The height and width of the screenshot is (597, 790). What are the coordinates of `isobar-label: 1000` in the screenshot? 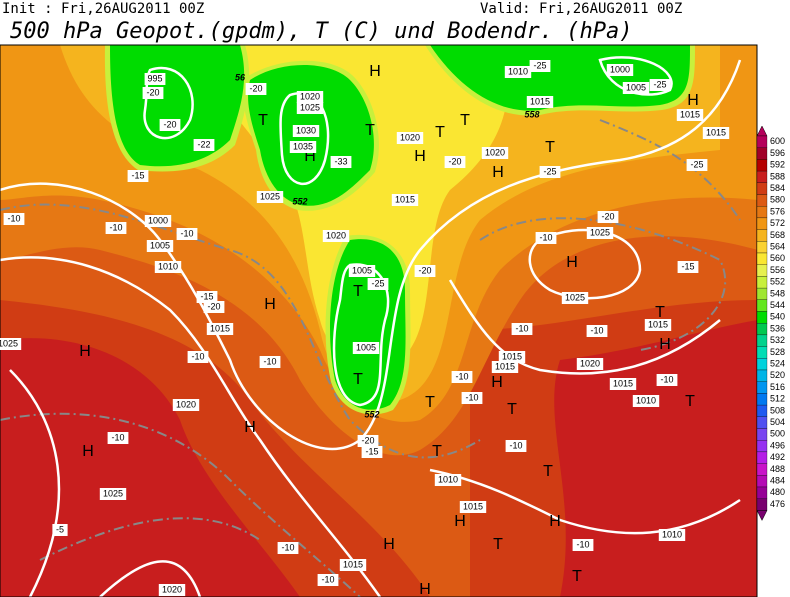 It's located at (158, 220).